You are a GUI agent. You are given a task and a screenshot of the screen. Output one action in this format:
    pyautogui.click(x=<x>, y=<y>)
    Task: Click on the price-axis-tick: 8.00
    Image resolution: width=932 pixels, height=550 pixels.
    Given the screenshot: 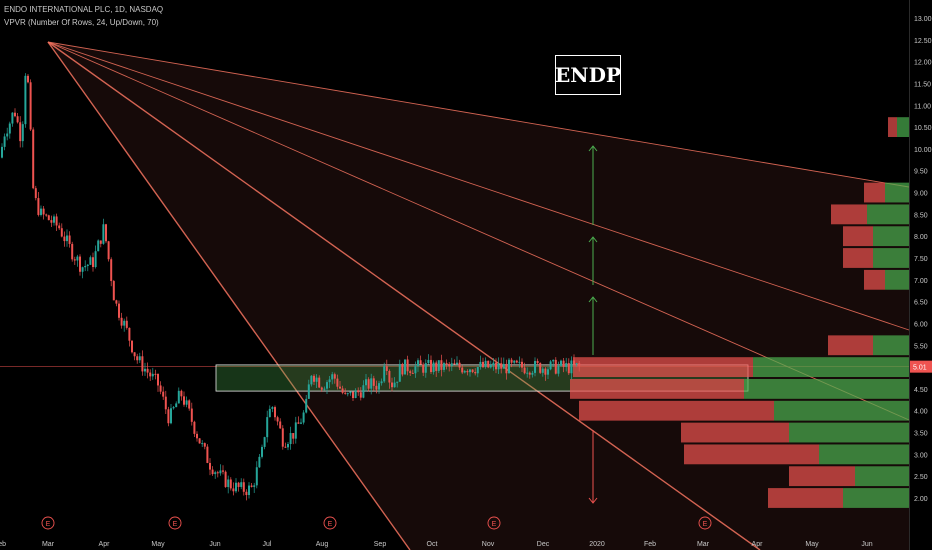 What is the action you would take?
    pyautogui.click(x=921, y=237)
    